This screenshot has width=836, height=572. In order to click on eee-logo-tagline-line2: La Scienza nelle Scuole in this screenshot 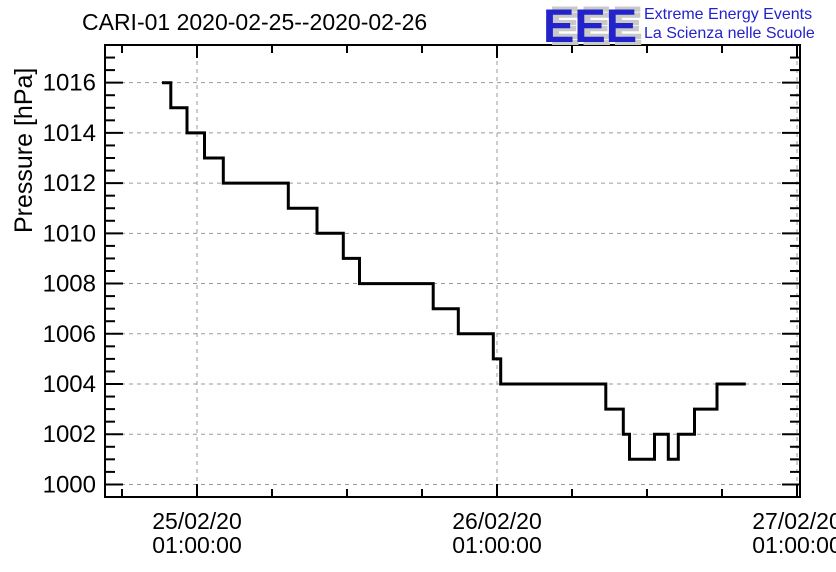, I will do `click(729, 33)`.